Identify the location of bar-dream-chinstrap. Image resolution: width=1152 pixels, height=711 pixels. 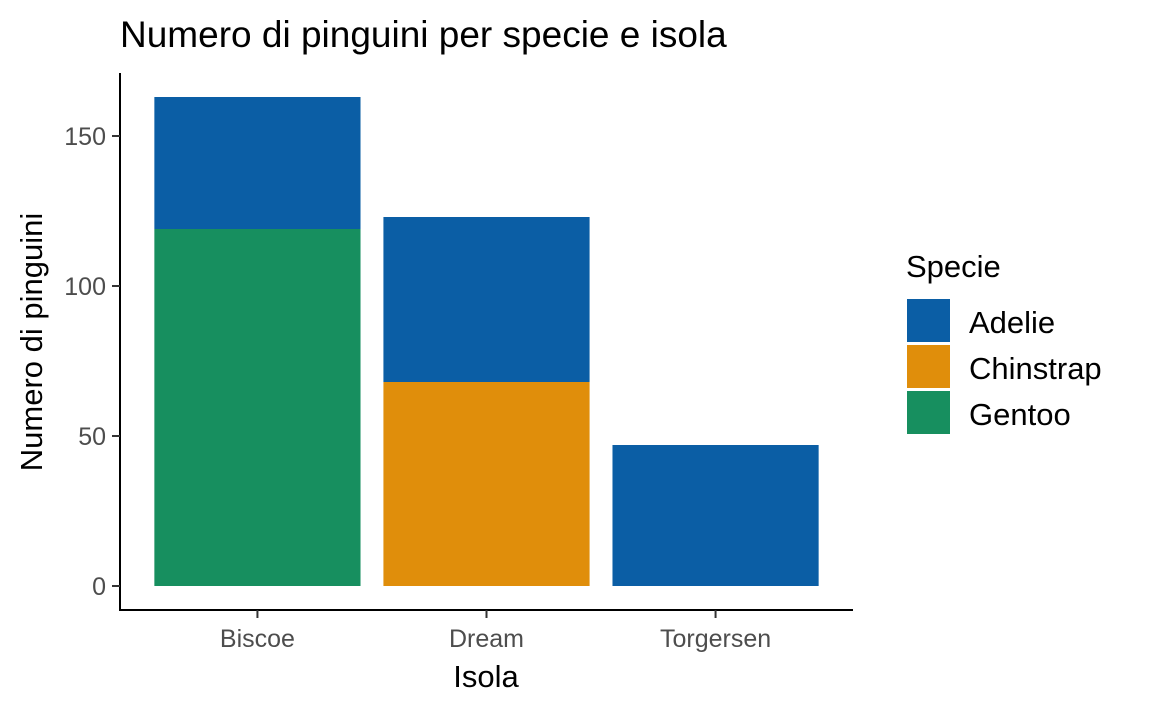
(486, 484).